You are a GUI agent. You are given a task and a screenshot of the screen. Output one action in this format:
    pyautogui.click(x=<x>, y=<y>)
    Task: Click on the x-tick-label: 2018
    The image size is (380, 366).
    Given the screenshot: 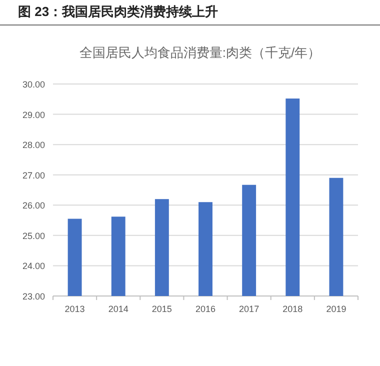 What is the action you would take?
    pyautogui.click(x=292, y=309)
    